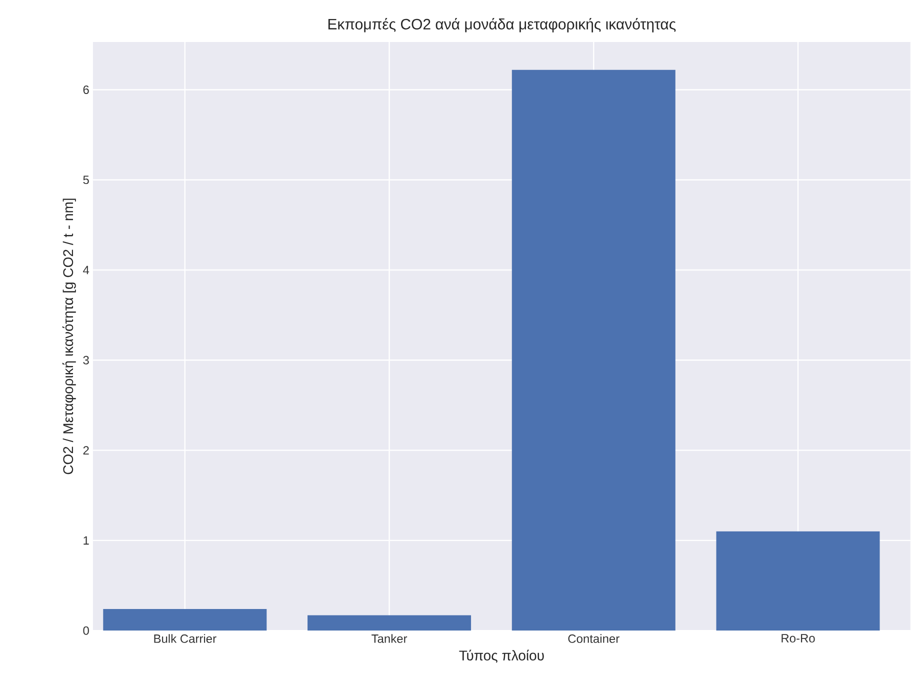 The height and width of the screenshot is (686, 911). Describe the element at coordinates (185, 639) in the screenshot. I see `x-tick-label: Bulk Carrier` at that location.